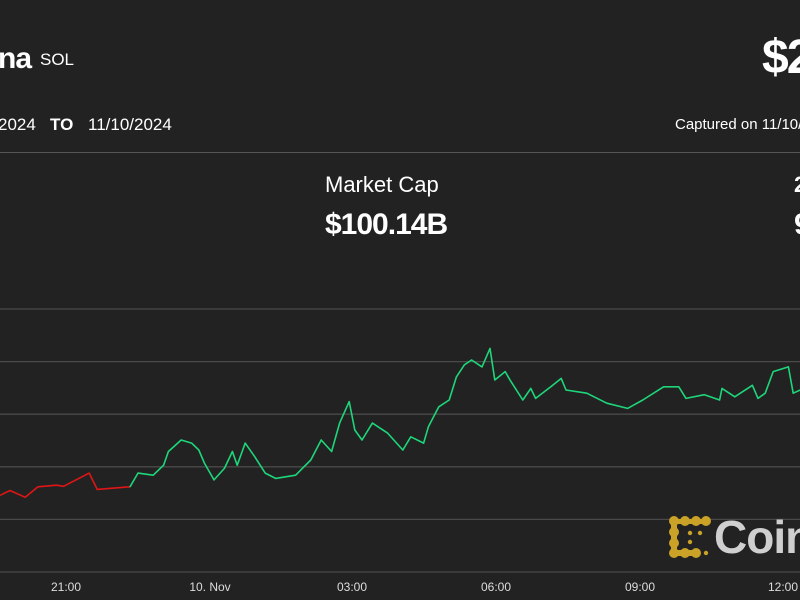  What do you see at coordinates (797, 185) in the screenshot?
I see `stat-label-partial: 2` at bounding box center [797, 185].